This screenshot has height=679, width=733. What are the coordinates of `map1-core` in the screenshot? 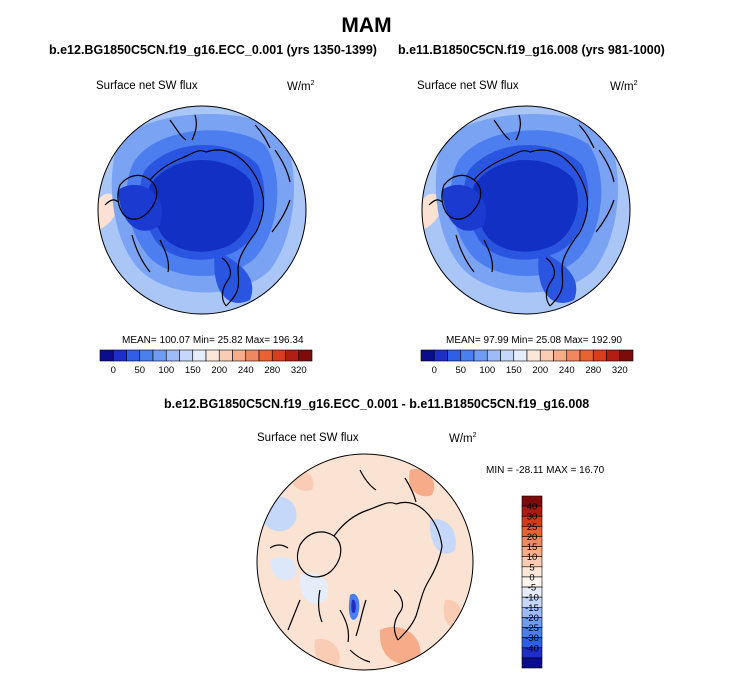 It's located at (201, 206).